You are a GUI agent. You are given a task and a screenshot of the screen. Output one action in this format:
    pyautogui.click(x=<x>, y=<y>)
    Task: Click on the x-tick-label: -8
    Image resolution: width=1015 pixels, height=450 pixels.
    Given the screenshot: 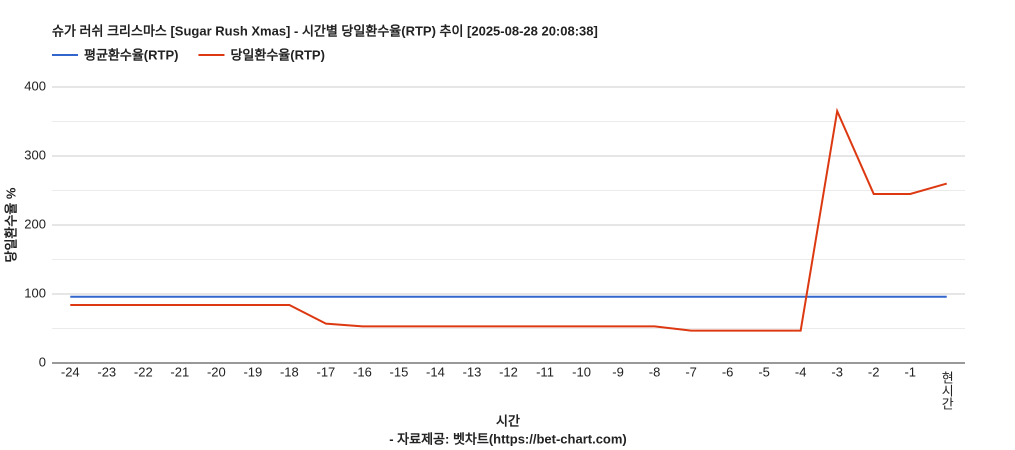 What is the action you would take?
    pyautogui.click(x=655, y=371)
    